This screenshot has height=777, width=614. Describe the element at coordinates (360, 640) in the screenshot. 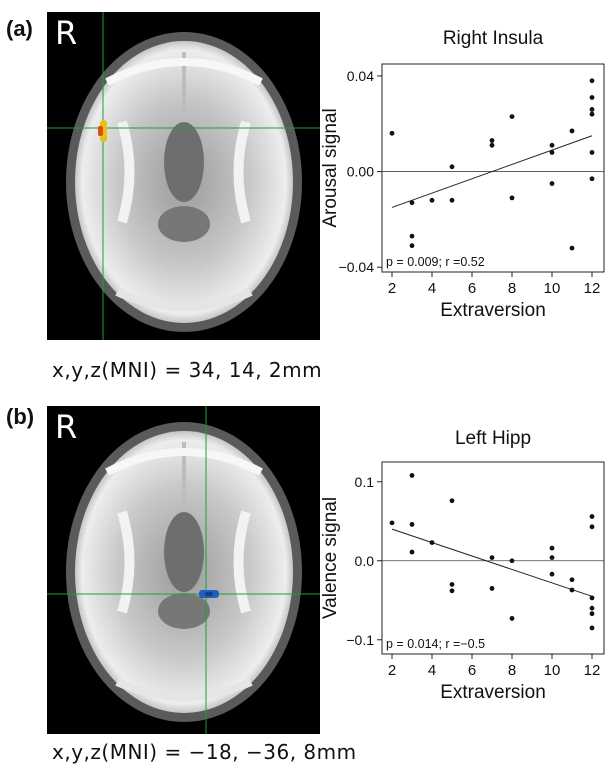

I see `y-tick-label: −0.1` at that location.